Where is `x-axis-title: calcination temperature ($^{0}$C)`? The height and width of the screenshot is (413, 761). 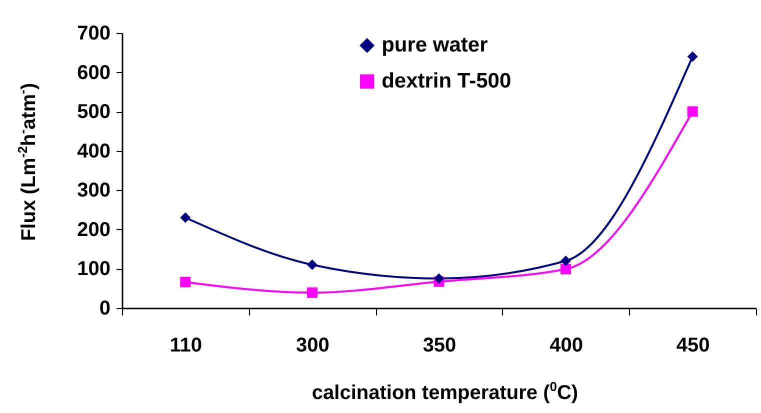
x-axis-title: calcination temperature ($^{0}$C) is located at coordinates (445, 392).